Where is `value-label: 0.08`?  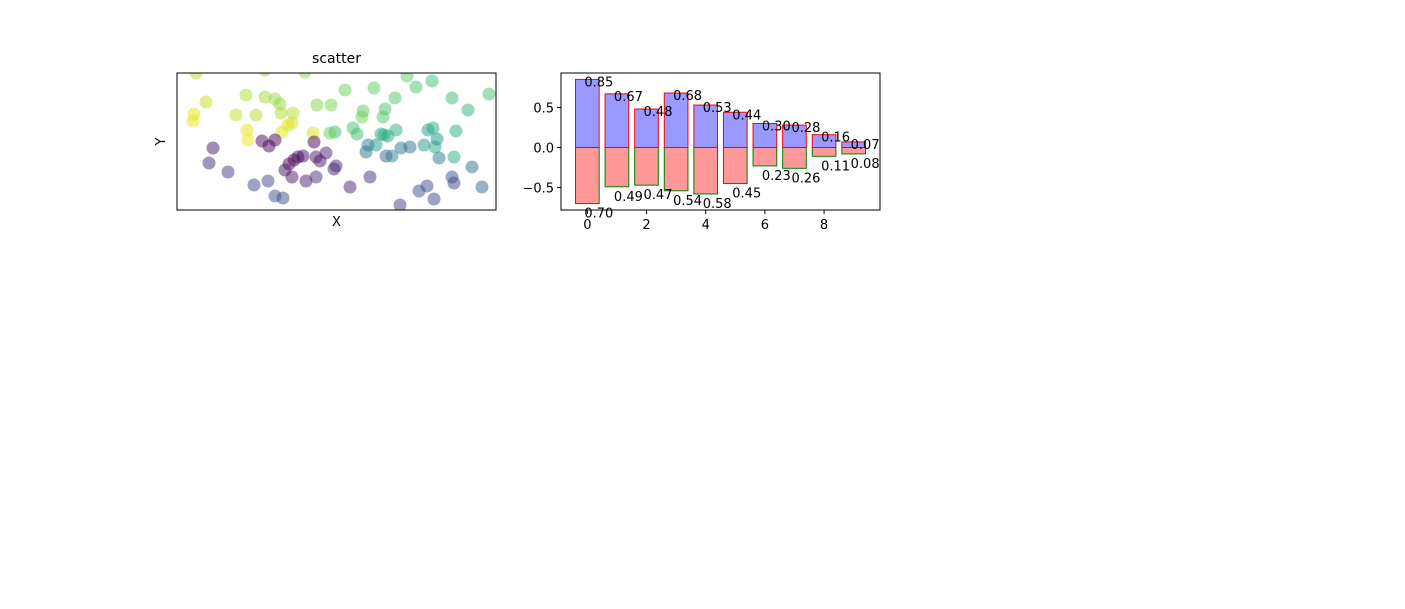 value-label: 0.08 is located at coordinates (865, 164).